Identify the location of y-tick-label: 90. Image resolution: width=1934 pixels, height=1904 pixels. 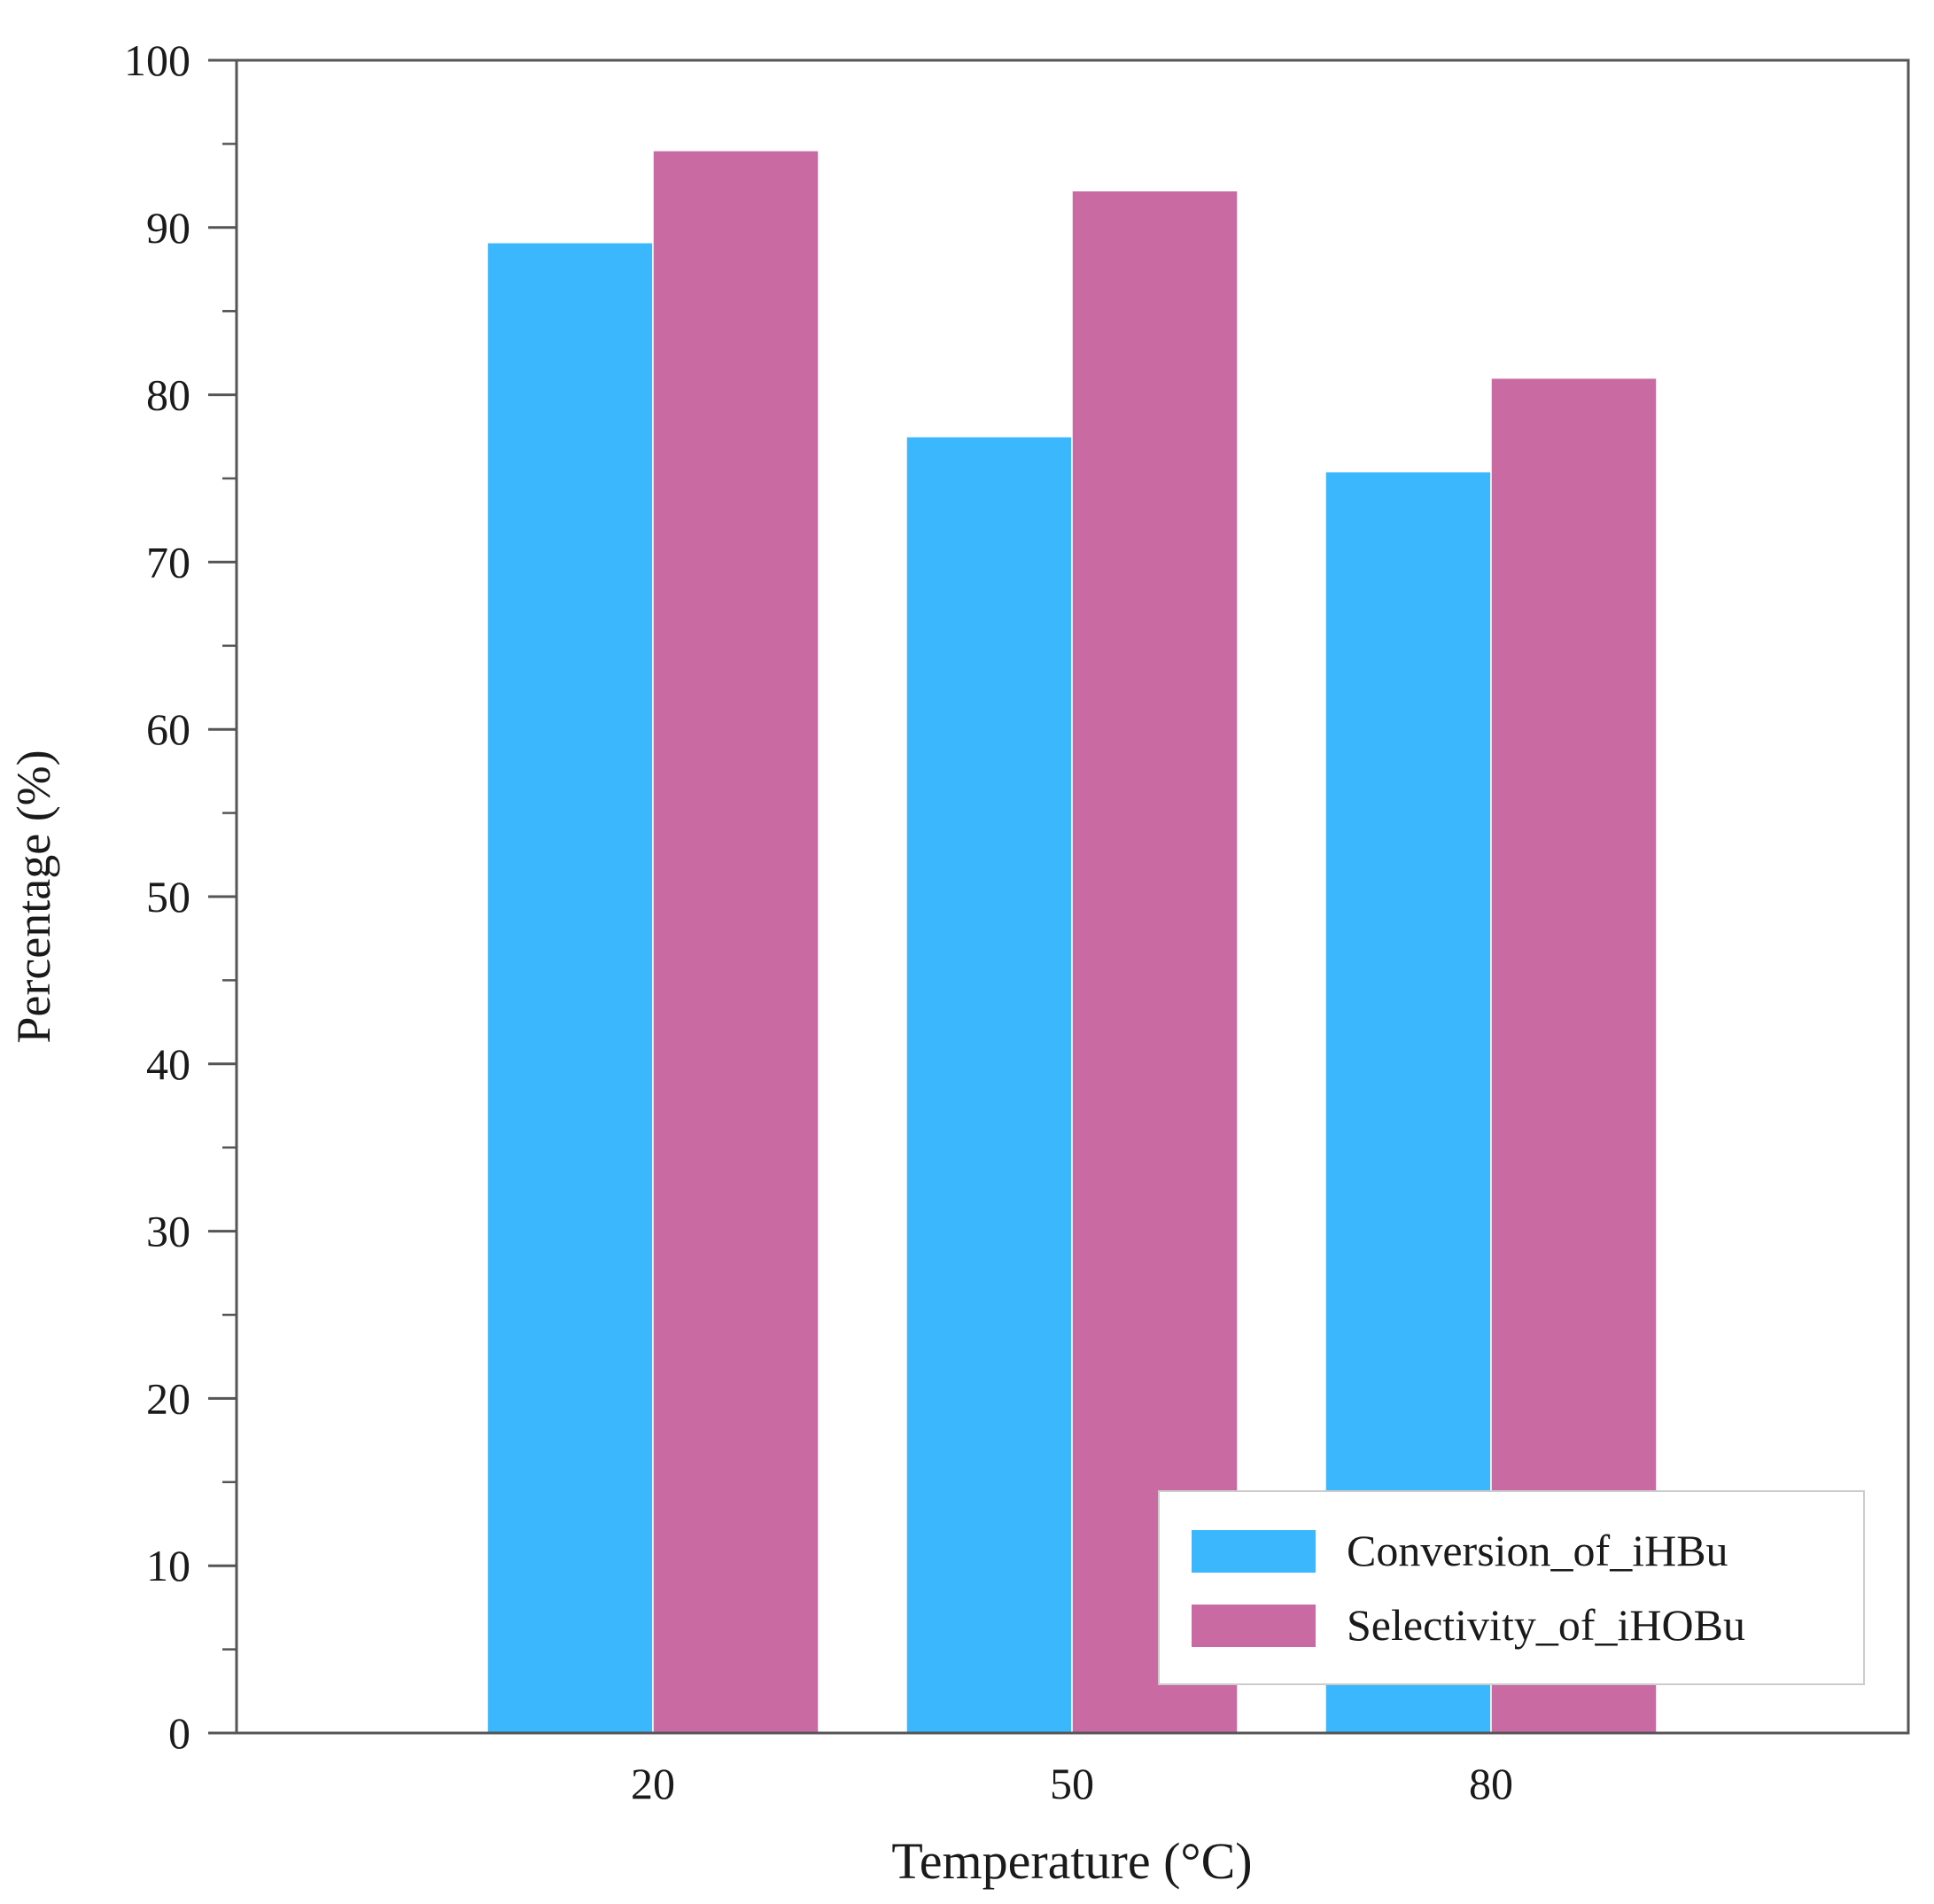
(168, 228).